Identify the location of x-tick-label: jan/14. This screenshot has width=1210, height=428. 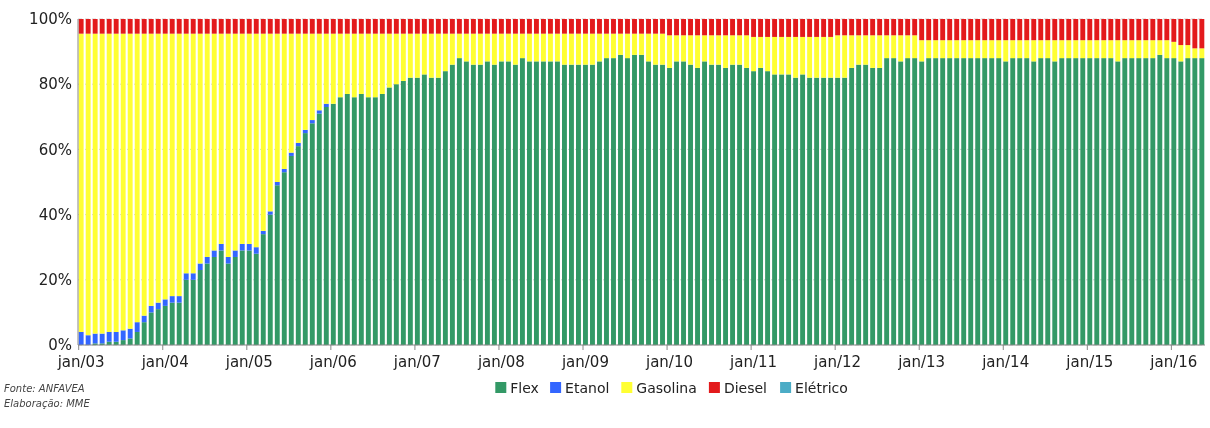
(1005, 362).